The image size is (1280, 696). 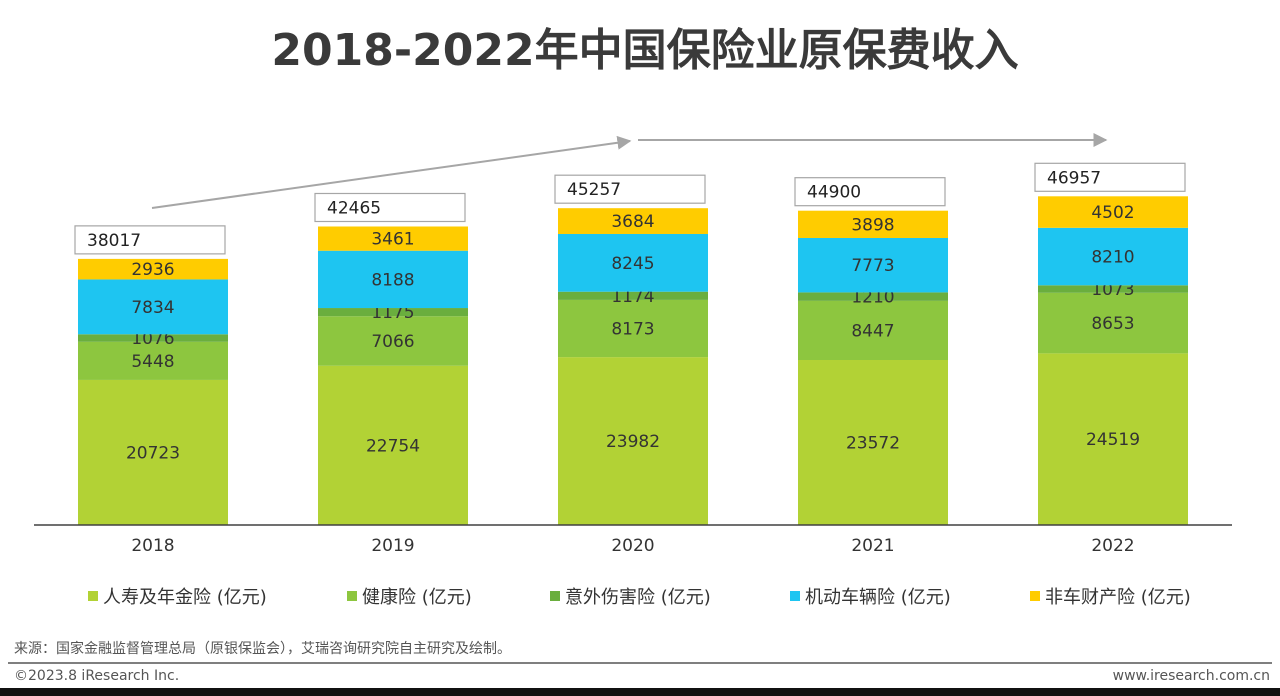 I want to click on total-box-2020, so click(x=630, y=189).